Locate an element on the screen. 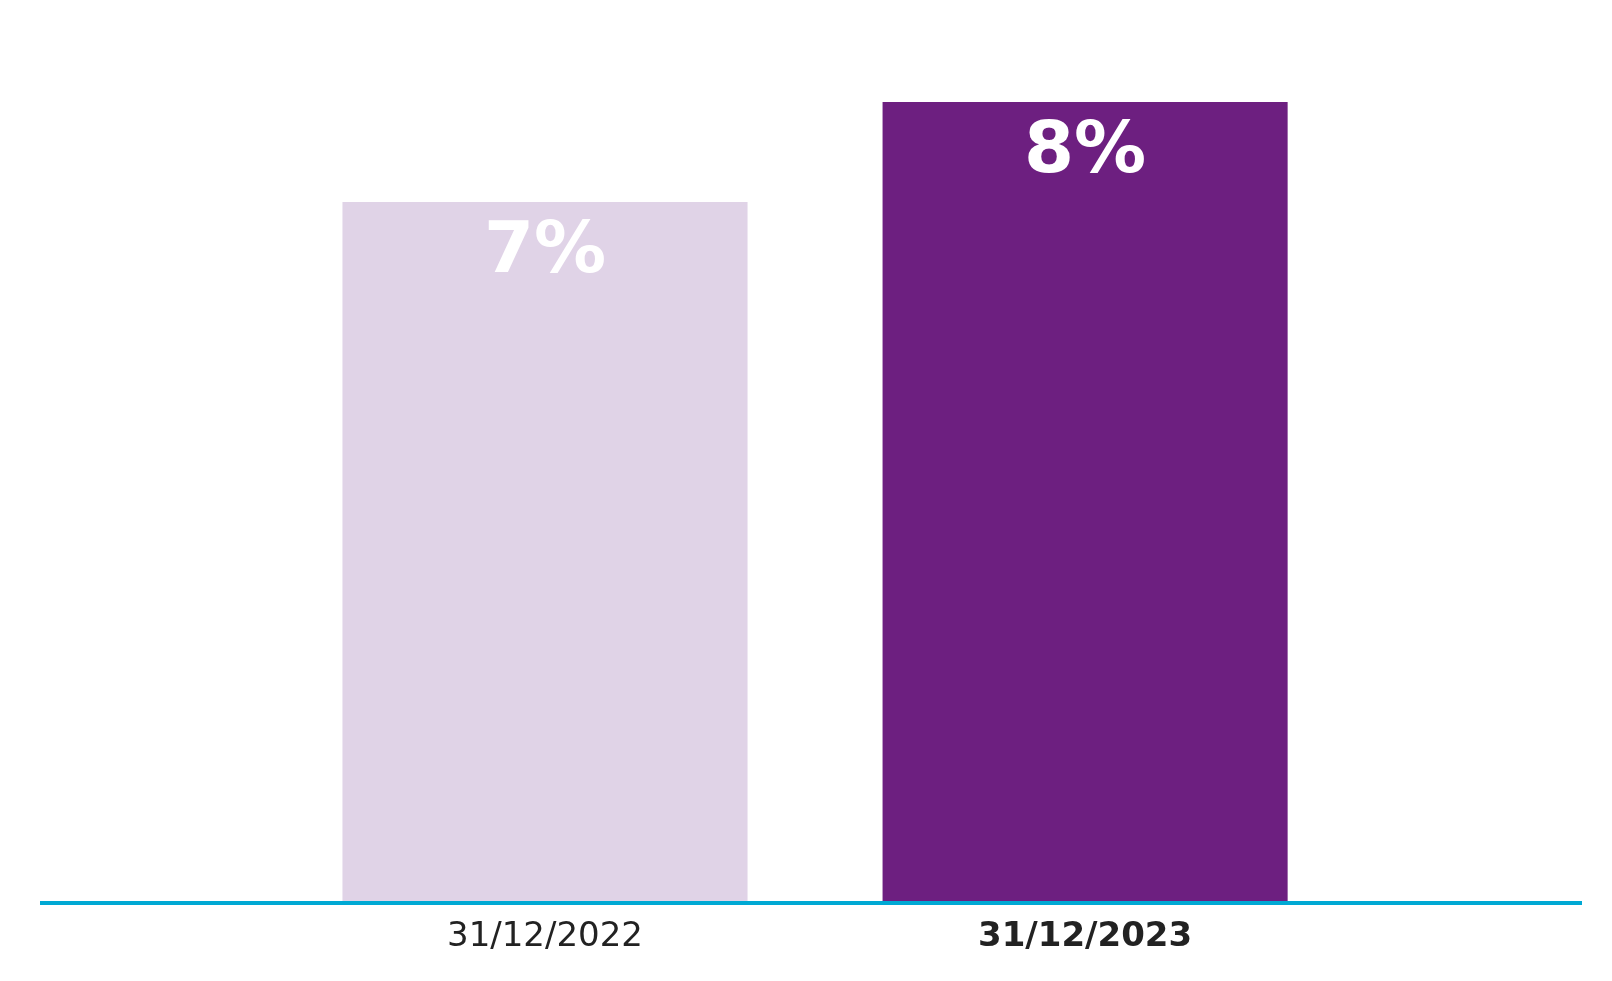  x-tick-label: 31/12/2022 is located at coordinates (545, 933).